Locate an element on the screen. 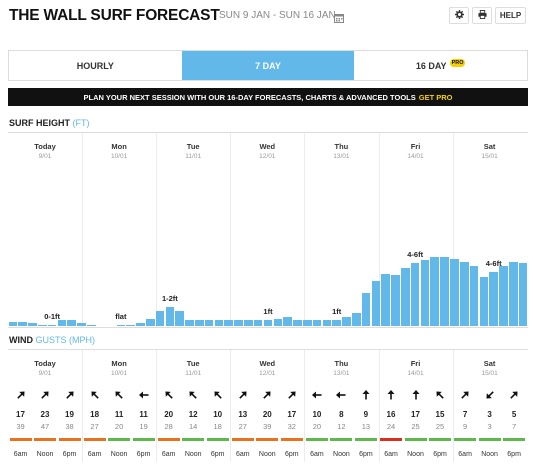 The width and height of the screenshot is (533, 469). wind-speed: 8 is located at coordinates (341, 414).